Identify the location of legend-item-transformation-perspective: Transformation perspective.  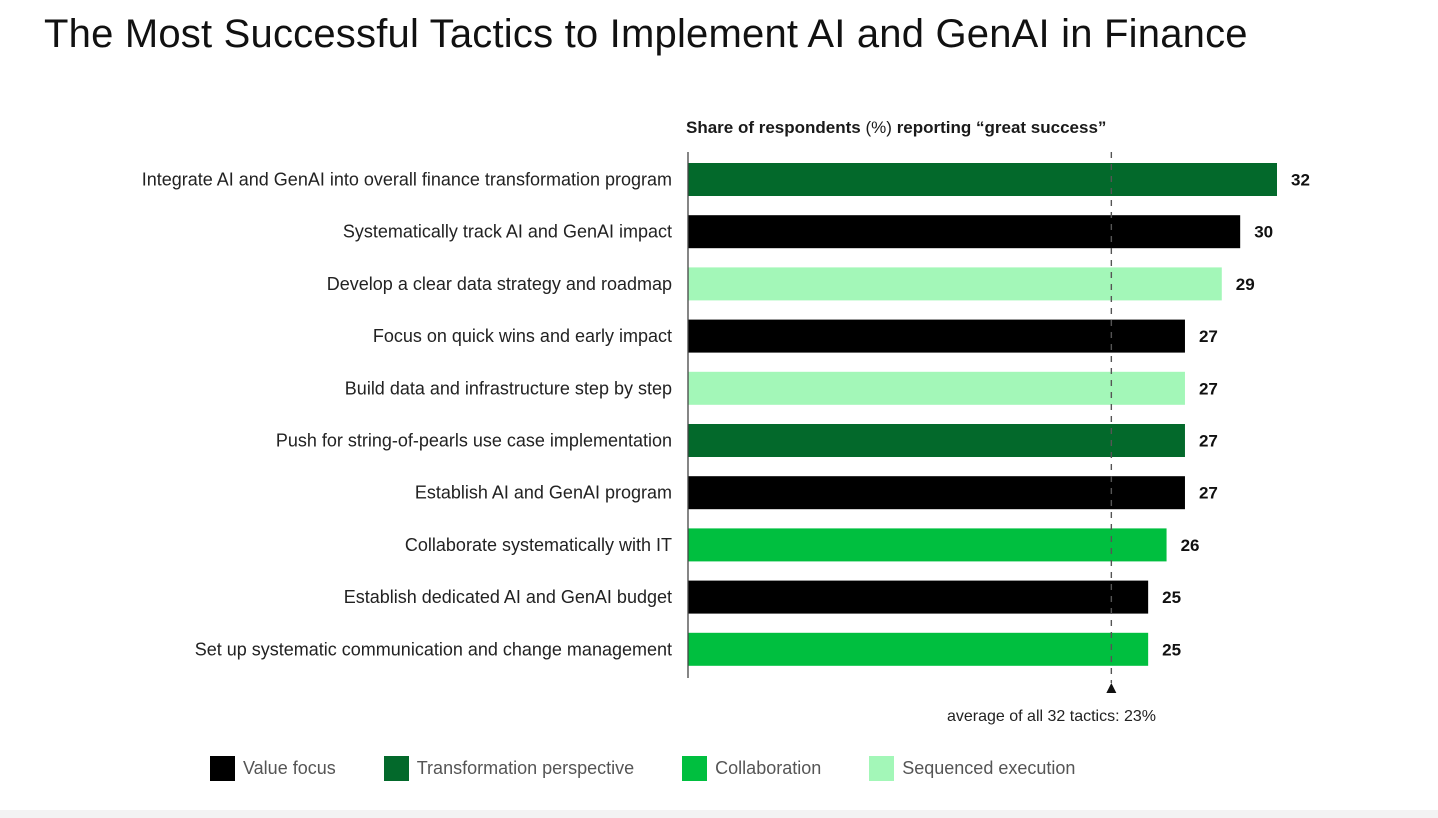
(509, 768).